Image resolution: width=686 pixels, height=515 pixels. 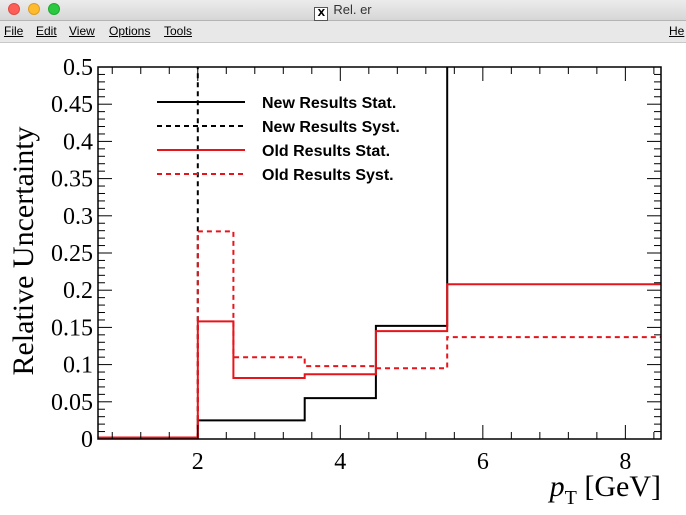 I want to click on y-tick-label: 0.05, so click(x=72, y=403).